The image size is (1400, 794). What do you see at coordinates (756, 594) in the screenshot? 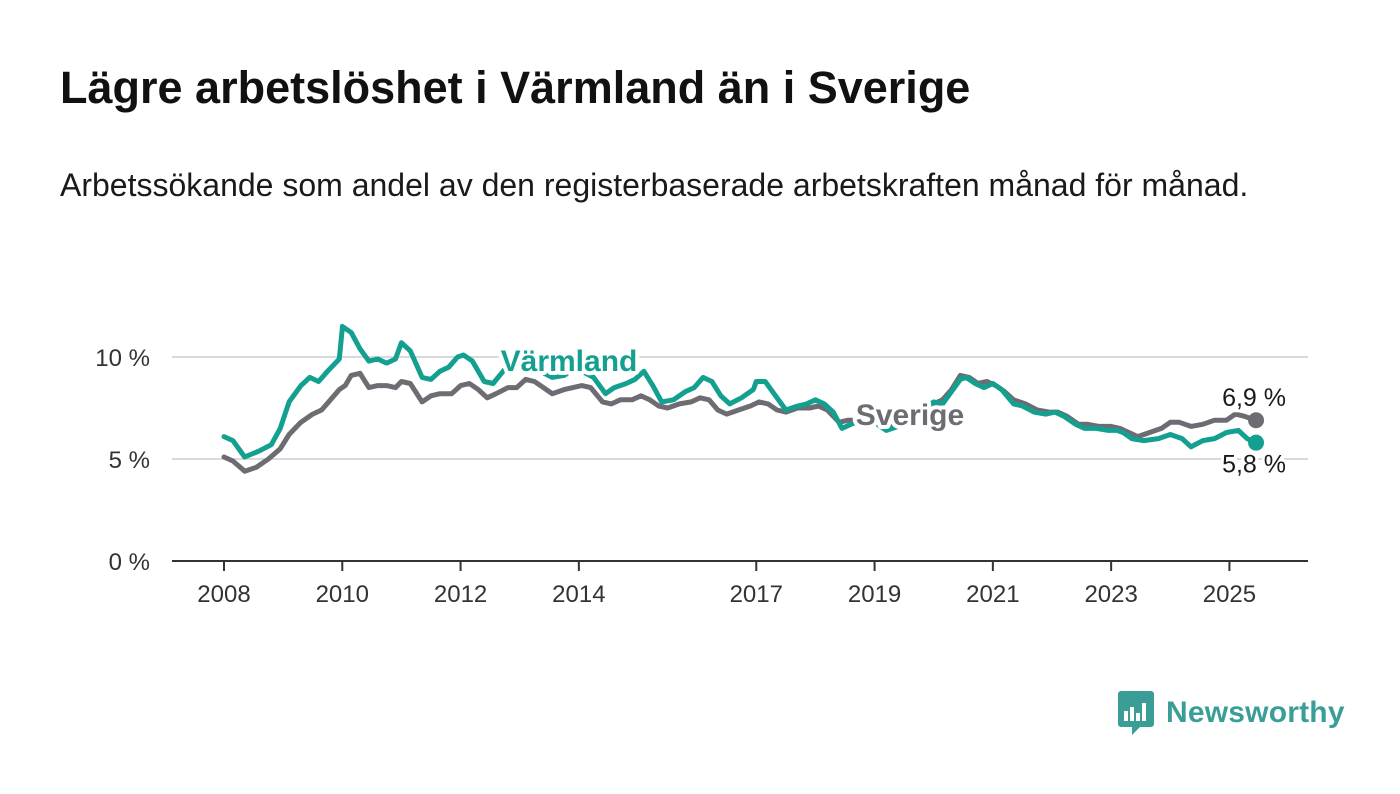
I see `x-tick-label: 2017` at bounding box center [756, 594].